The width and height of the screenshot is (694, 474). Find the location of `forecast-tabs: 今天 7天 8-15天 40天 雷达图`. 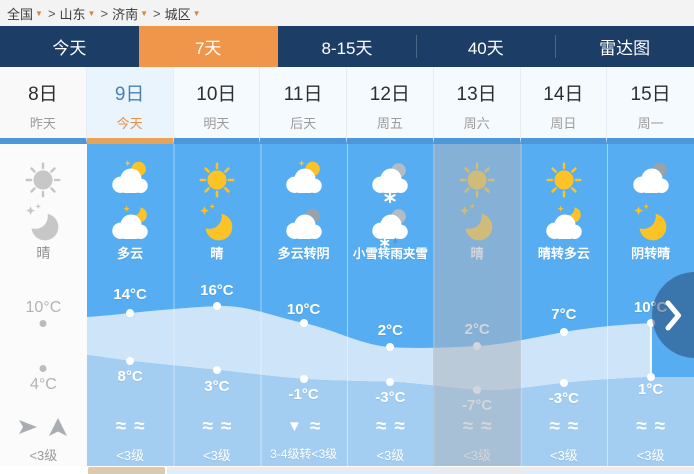

forecast-tabs: 今天 7天 8-15天 40天 雷达图 is located at coordinates (347, 46).